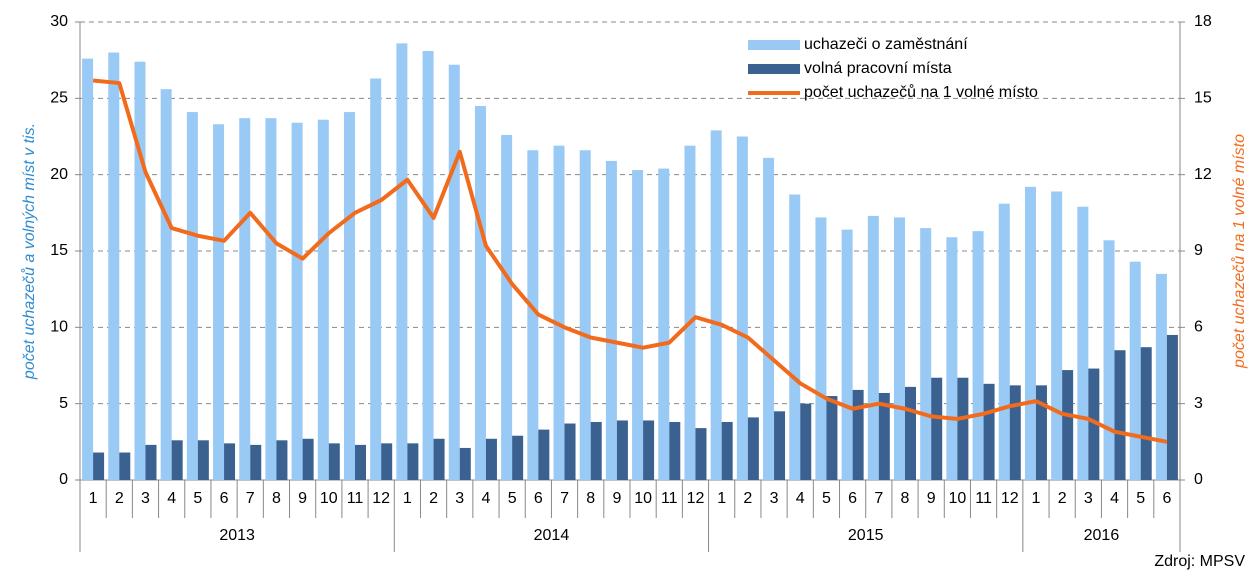 This screenshot has height=574, width=1256. What do you see at coordinates (29, 251) in the screenshot?
I see `y-axis-label: počet uchazečů a volných míst v tis.` at bounding box center [29, 251].